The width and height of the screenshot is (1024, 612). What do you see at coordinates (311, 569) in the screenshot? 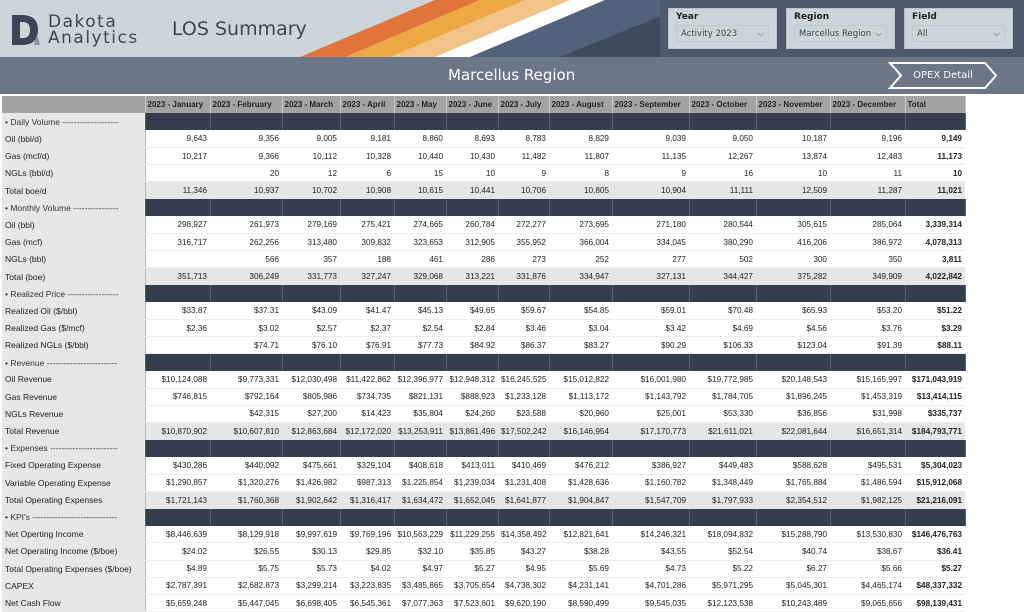
I see `value-cell: $5.73` at bounding box center [311, 569].